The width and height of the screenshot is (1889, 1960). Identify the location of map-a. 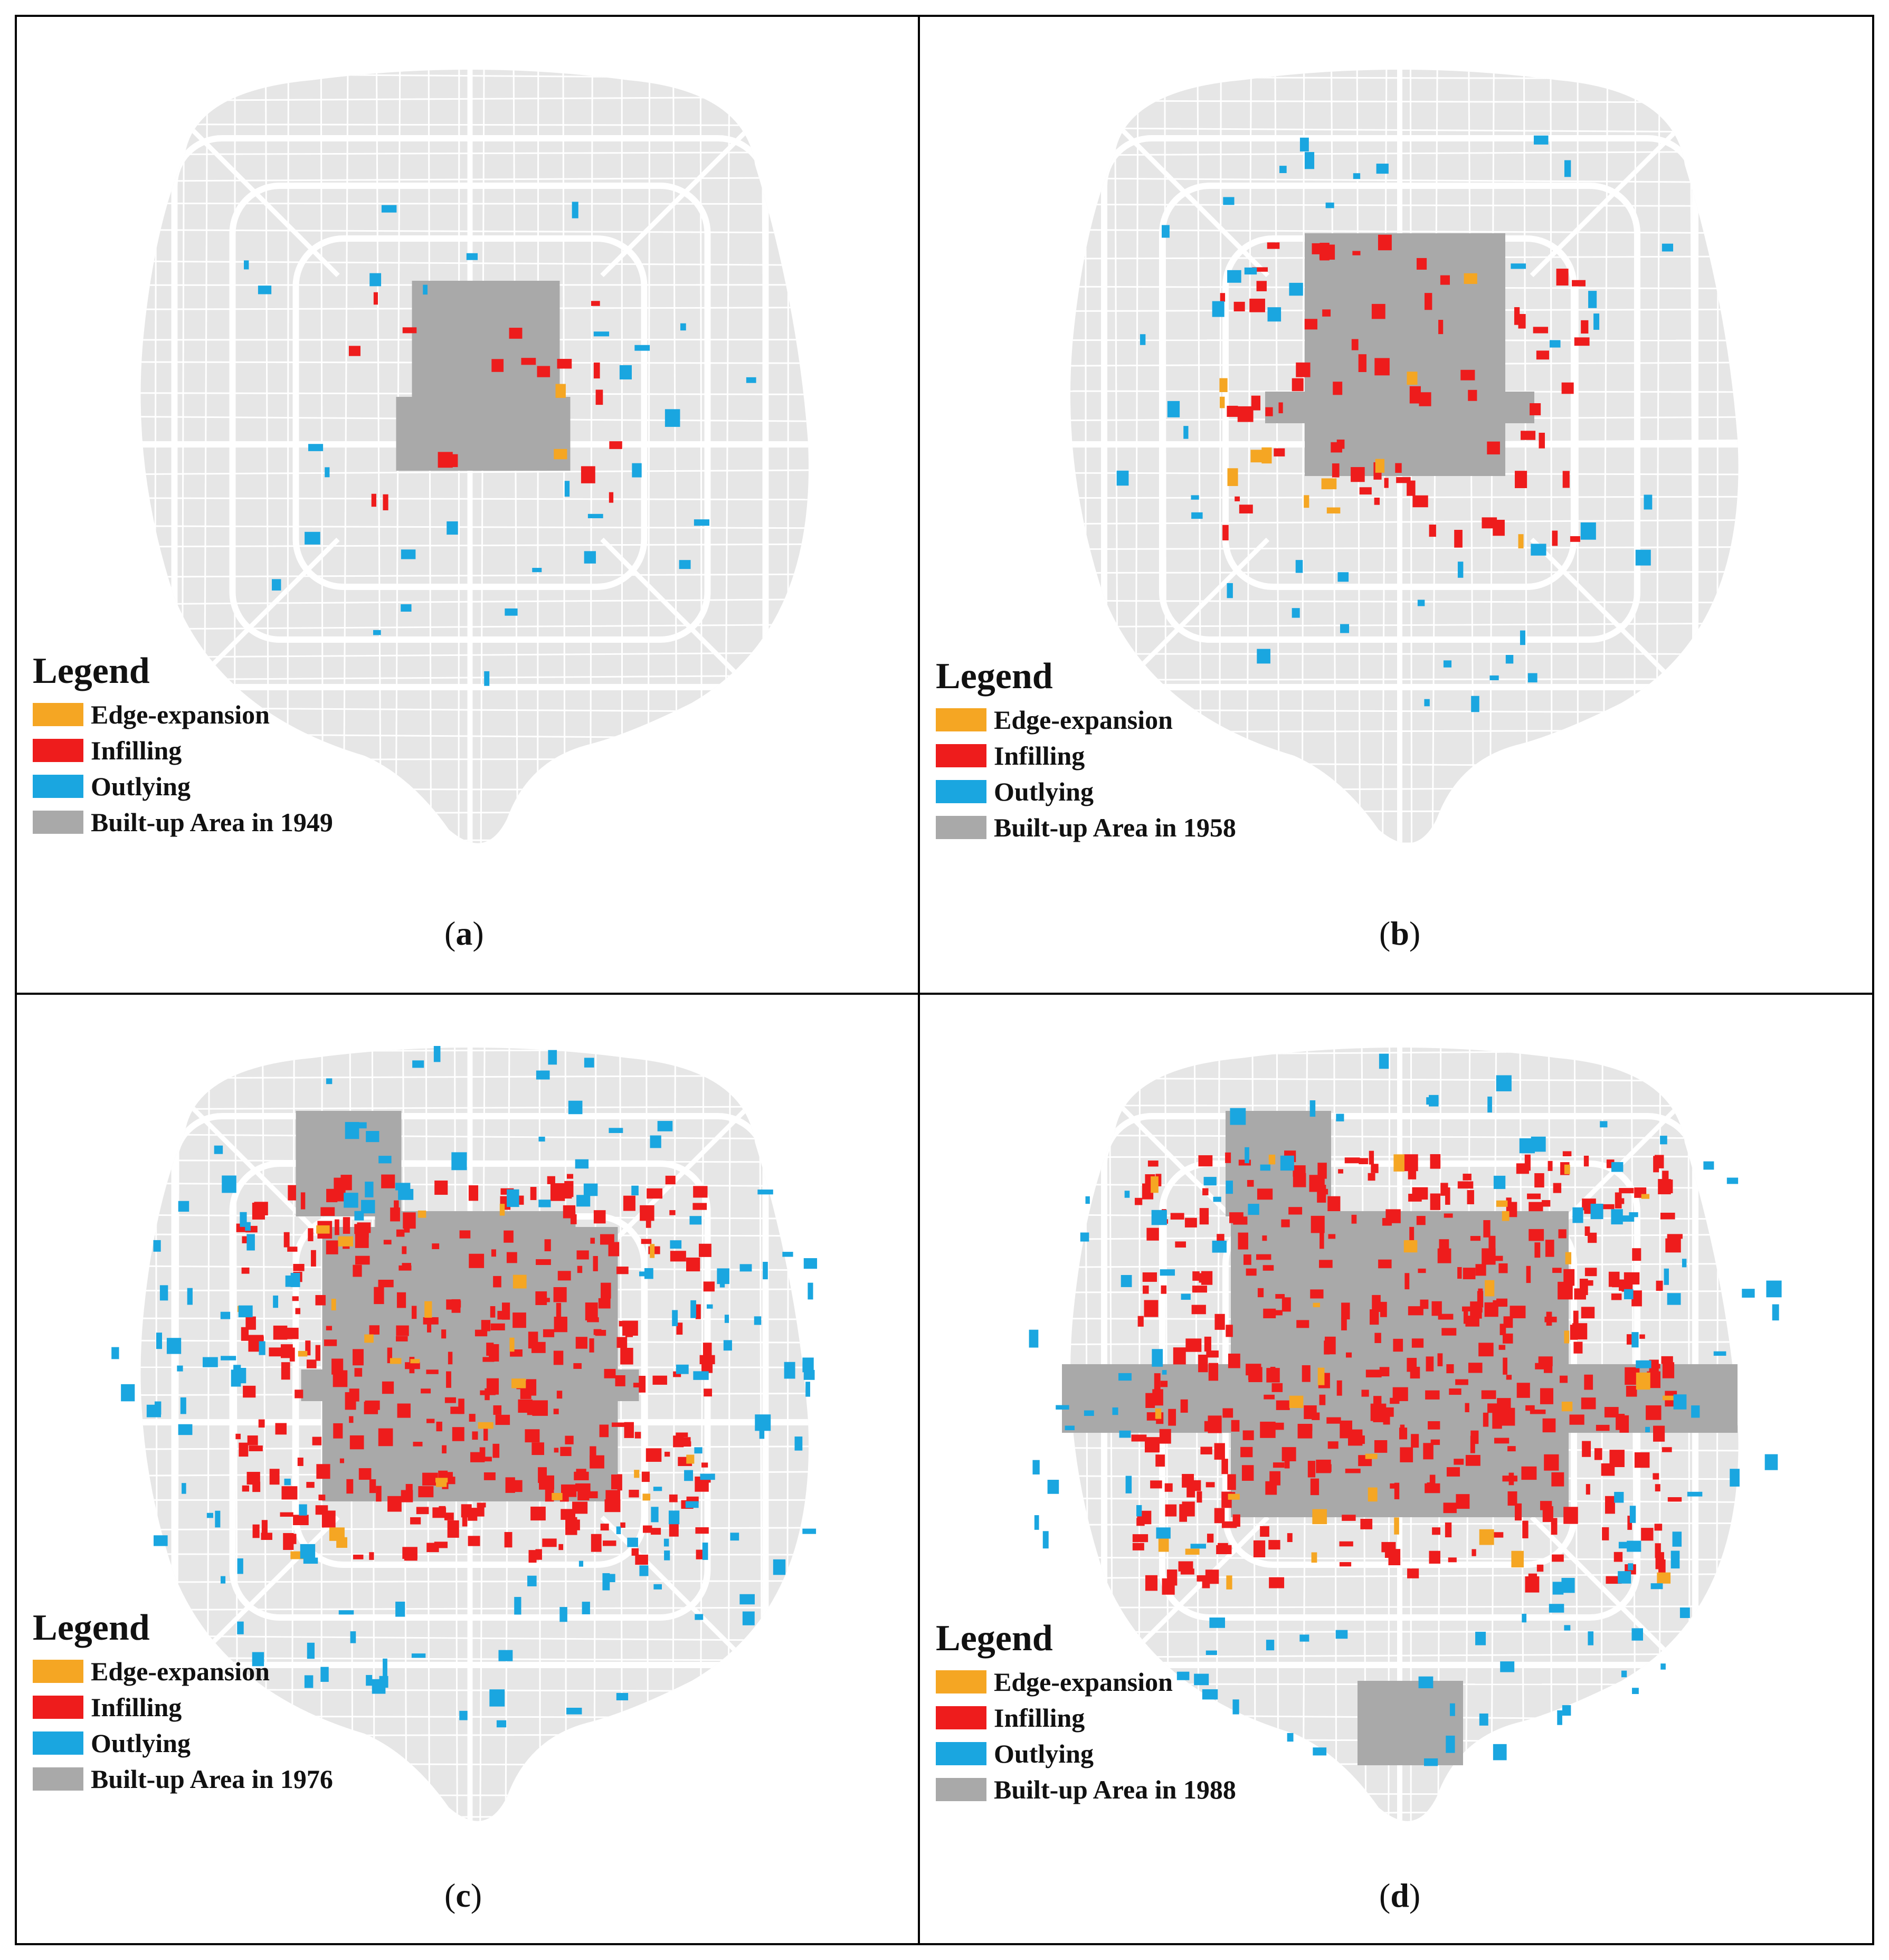
(474, 456).